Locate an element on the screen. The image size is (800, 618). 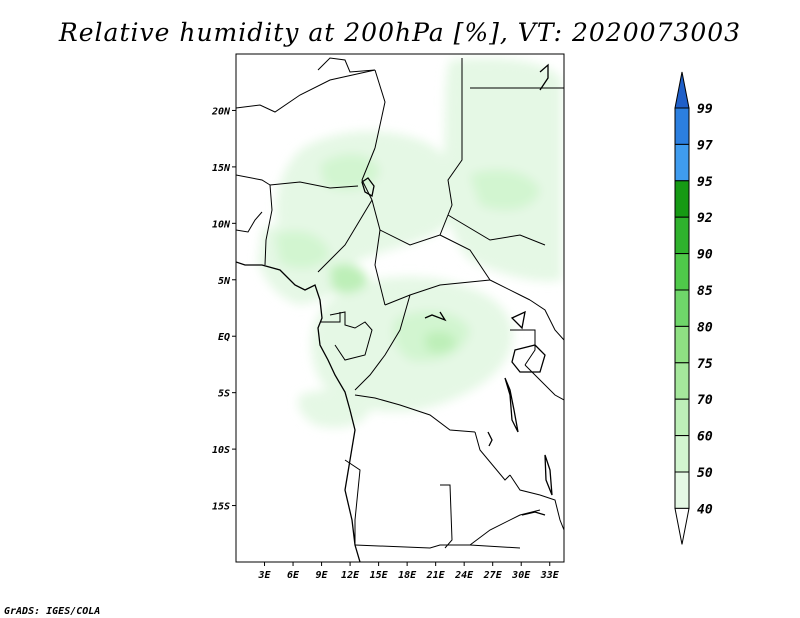
lat-tick-label: 5N is located at coordinates (224, 281).